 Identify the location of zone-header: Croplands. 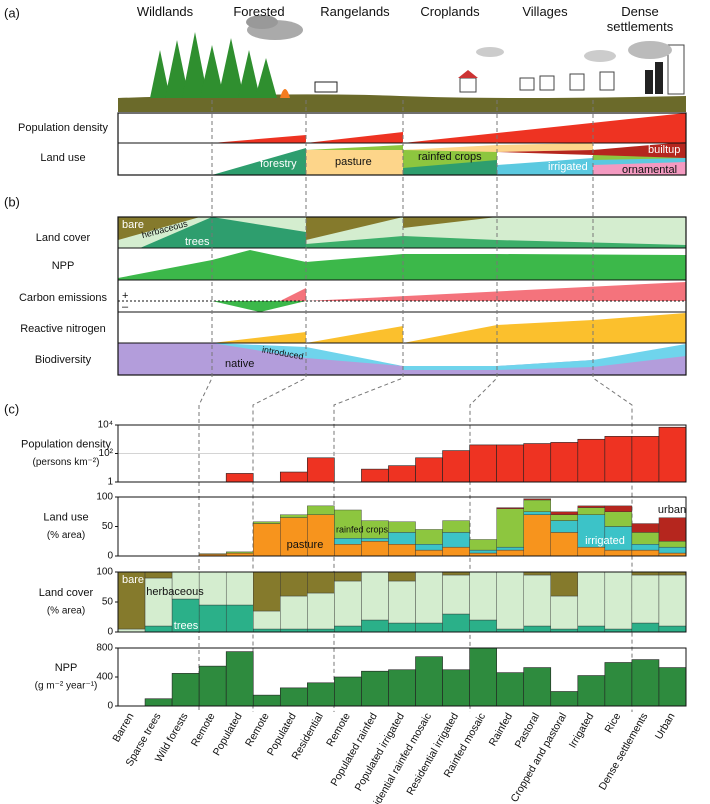
(450, 11).